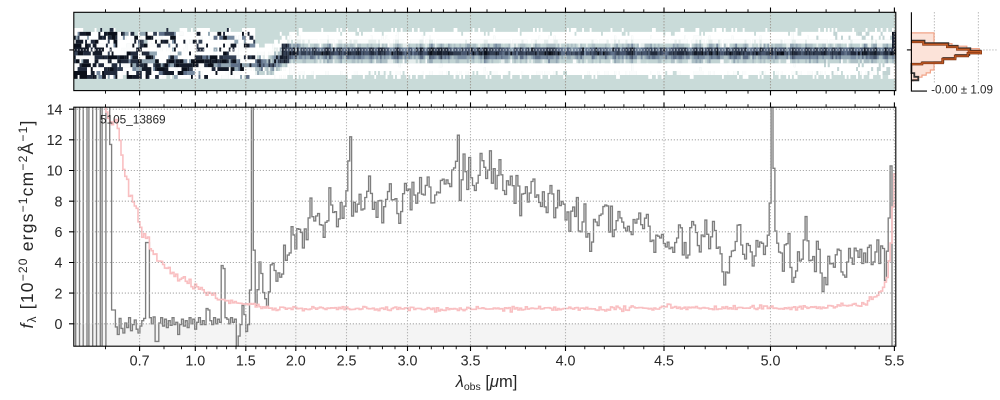 The height and width of the screenshot is (400, 1000). I want to click on svg-text: 3.5, so click(471, 362).